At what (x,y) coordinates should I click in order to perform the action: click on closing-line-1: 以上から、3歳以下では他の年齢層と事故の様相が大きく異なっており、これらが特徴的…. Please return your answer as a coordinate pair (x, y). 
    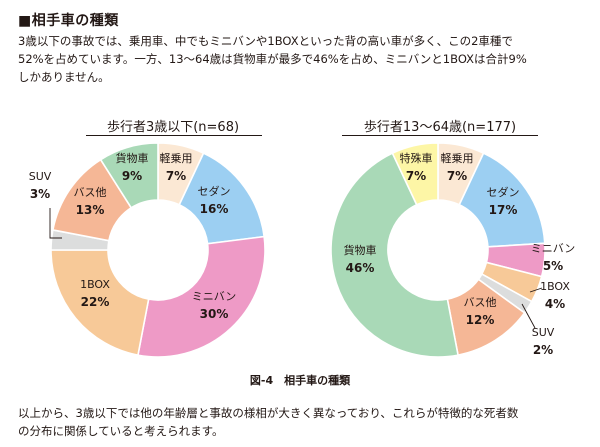
    Looking at the image, I should click on (268, 413).